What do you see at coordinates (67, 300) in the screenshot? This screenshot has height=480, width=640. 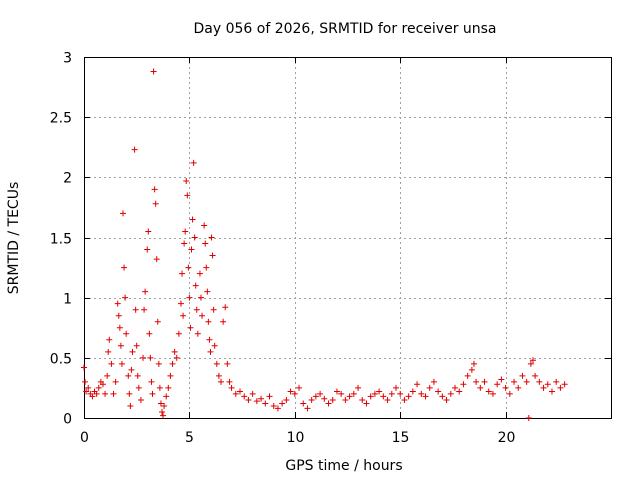 I see `y-tick-label: 1` at bounding box center [67, 300].